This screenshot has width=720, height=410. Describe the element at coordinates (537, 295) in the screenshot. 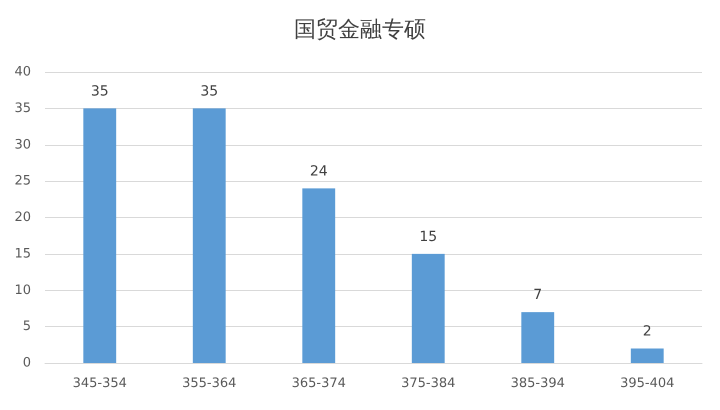

I see `data-label: 7` at that location.